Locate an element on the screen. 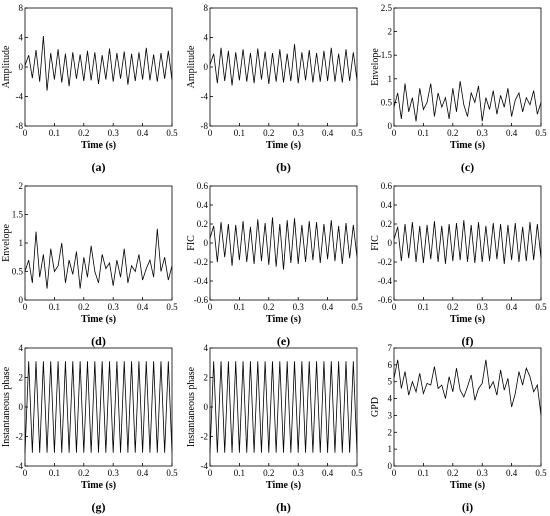 The image size is (550, 516). panel-label: (g) is located at coordinates (99, 507).